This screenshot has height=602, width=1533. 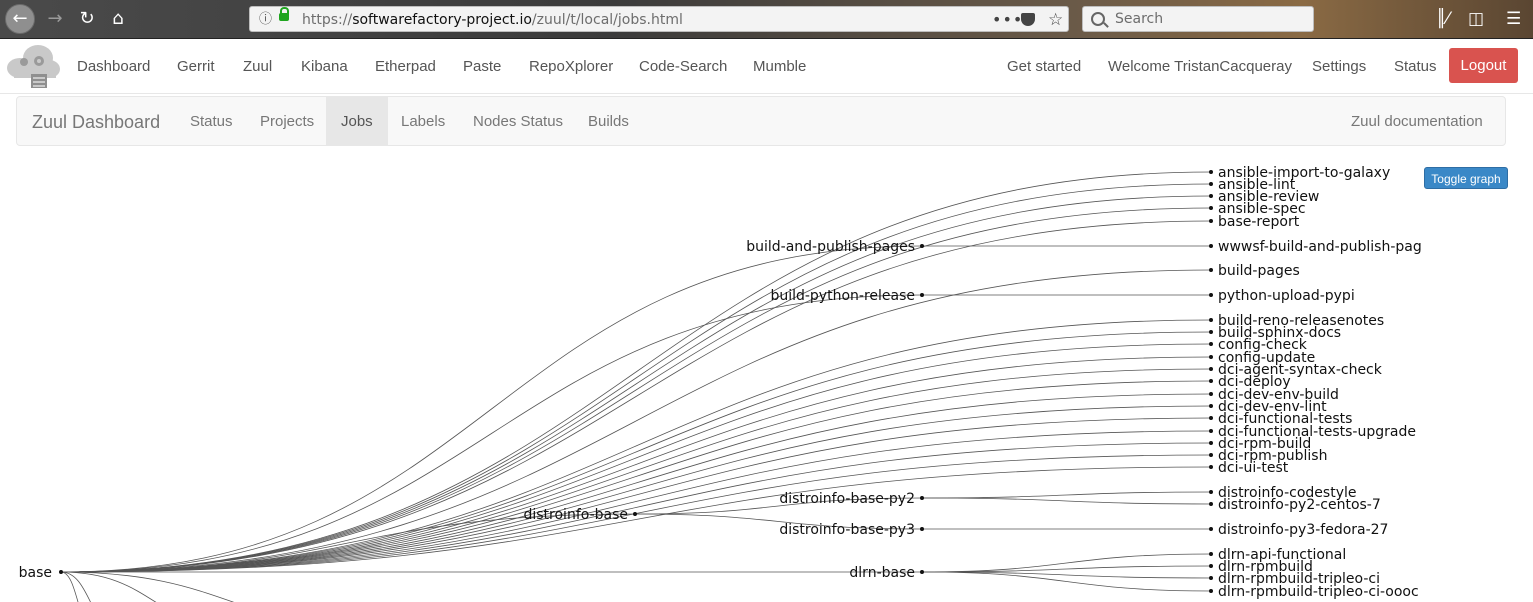 I want to click on toggle-graph-button: Toggle graph, so click(x=1466, y=178).